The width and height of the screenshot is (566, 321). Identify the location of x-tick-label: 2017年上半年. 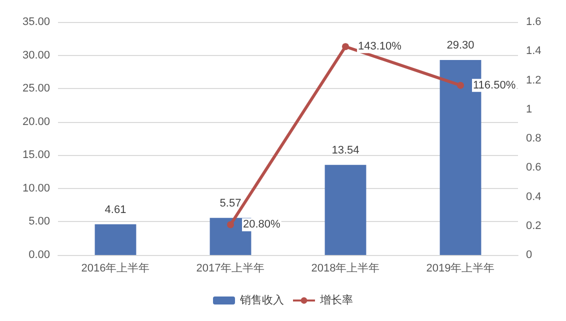
(230, 268).